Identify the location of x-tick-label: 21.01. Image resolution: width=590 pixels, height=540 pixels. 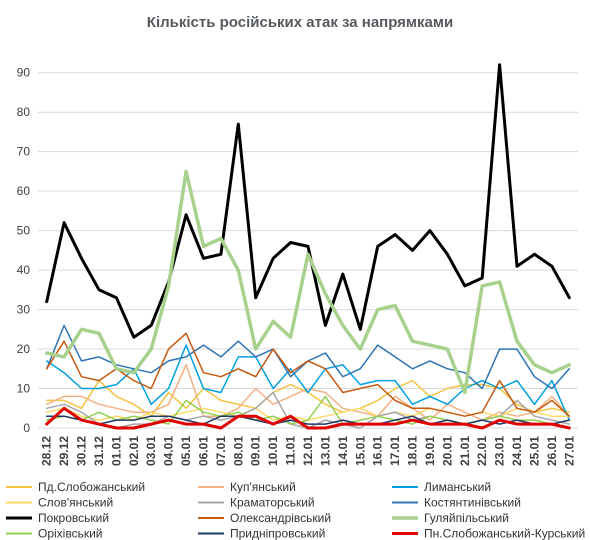
(465, 451).